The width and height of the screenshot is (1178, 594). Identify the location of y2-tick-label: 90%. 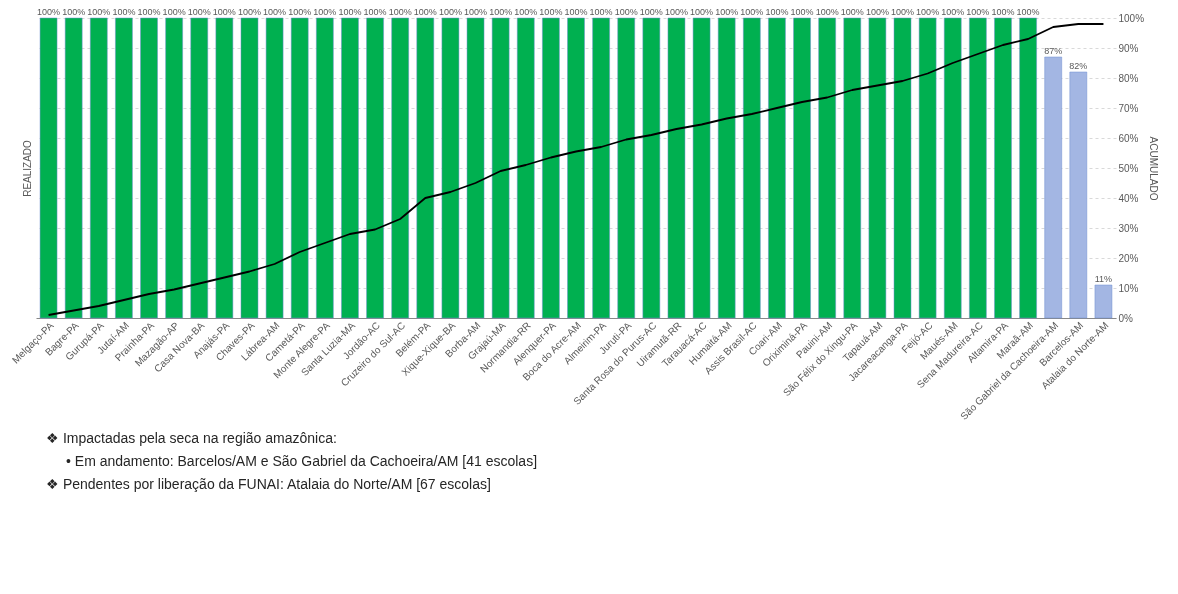
(1128, 48).